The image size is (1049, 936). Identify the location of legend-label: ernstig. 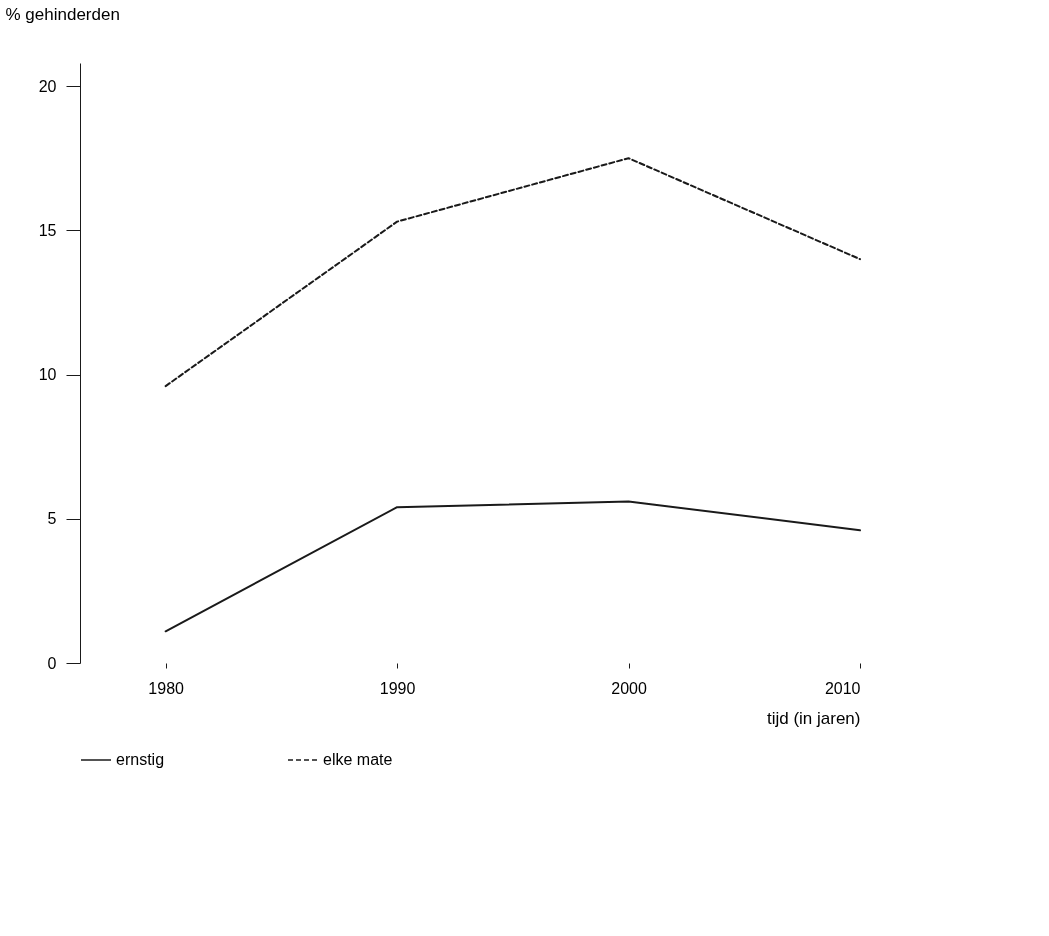
(140, 759).